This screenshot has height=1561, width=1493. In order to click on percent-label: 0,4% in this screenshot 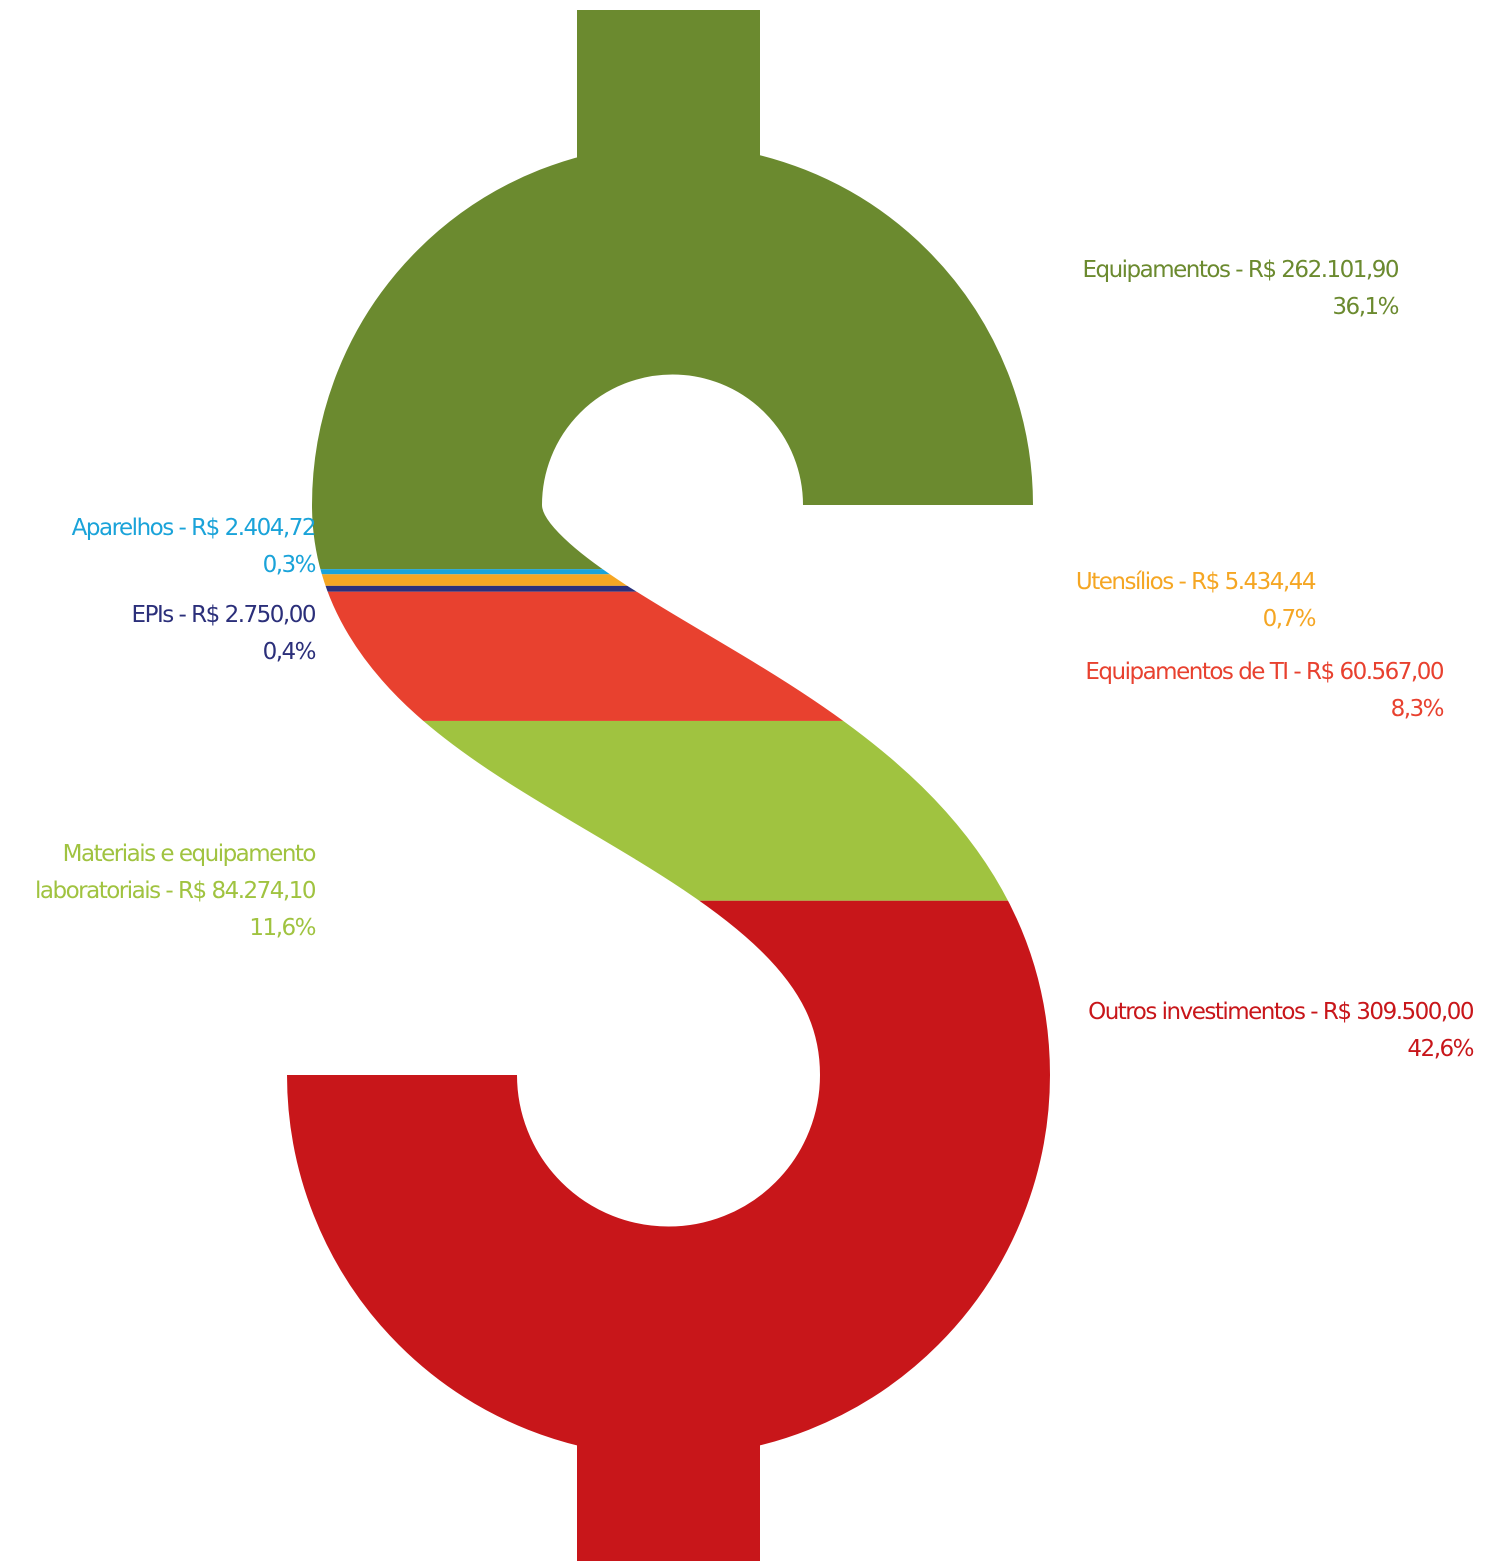, I will do `click(289, 652)`.